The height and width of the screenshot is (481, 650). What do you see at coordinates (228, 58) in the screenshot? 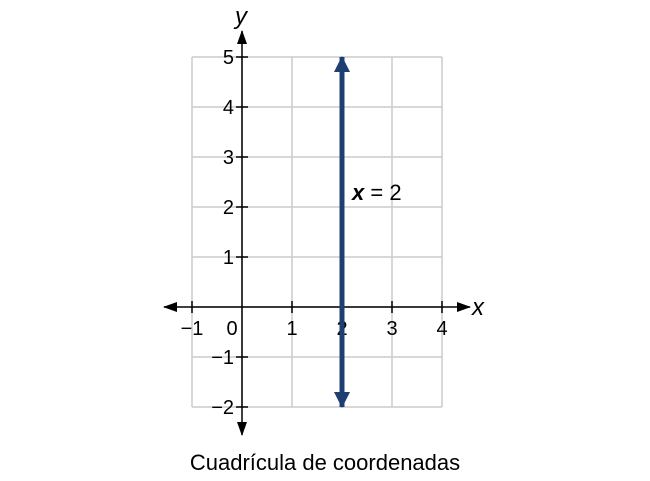
I see `y-tick-label: 5` at bounding box center [228, 58].